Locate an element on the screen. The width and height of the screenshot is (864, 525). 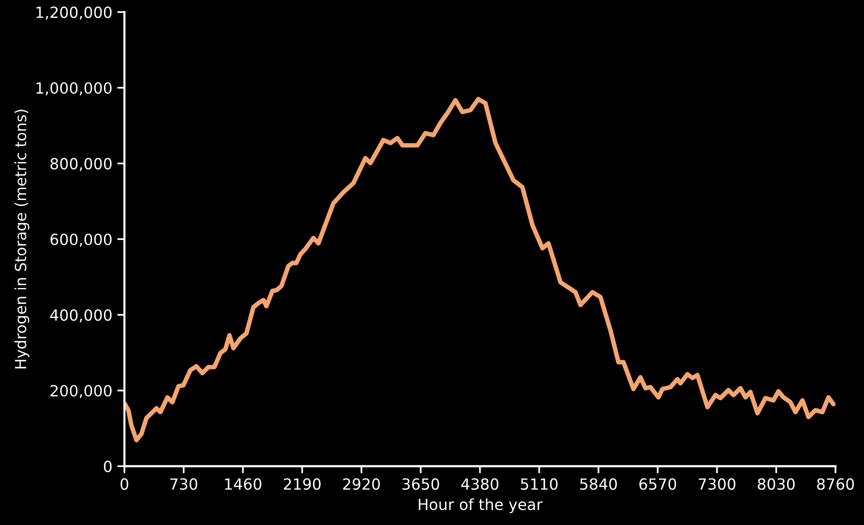
x-tick-label: 5840 is located at coordinates (598, 484).